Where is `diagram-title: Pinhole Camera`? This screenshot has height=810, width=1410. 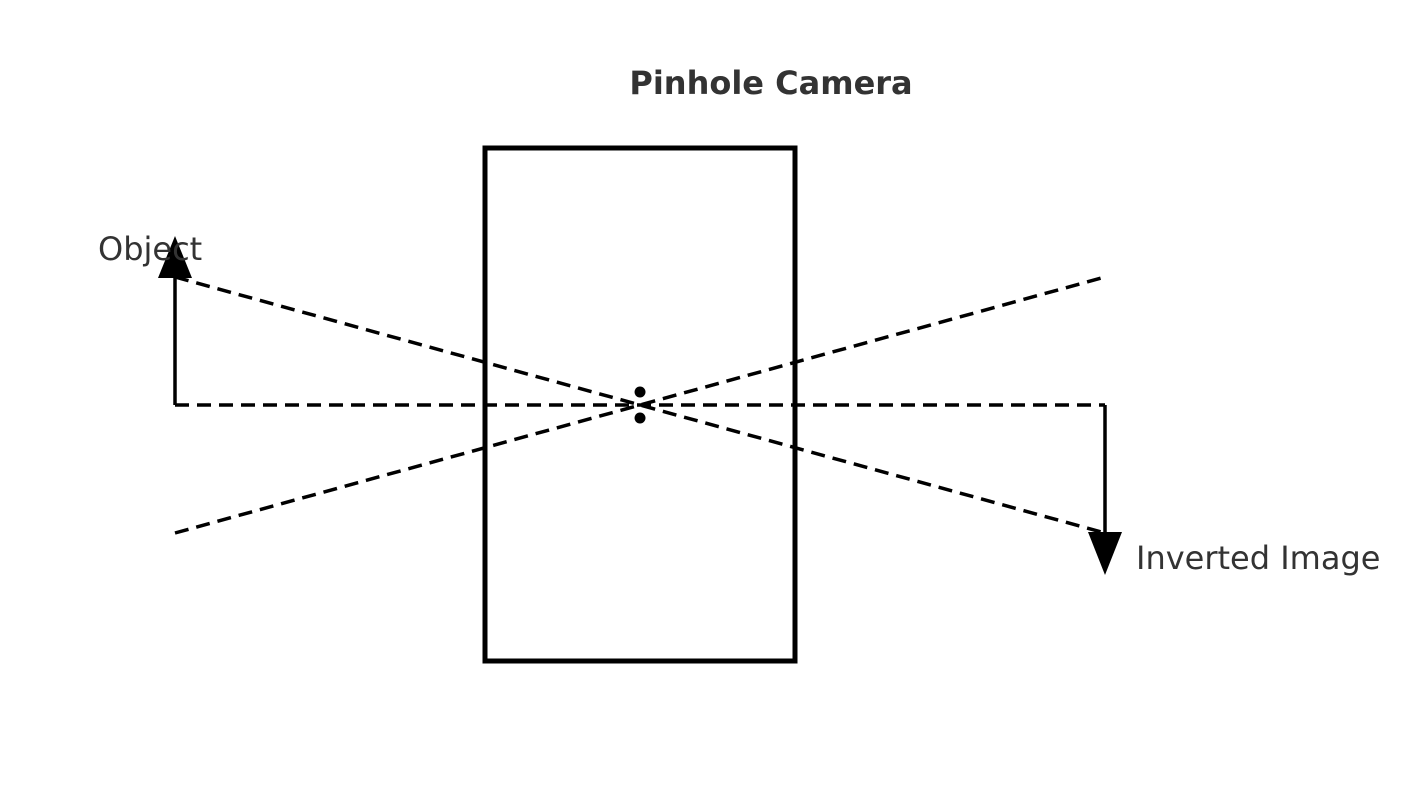
diagram-title: Pinhole Camera is located at coordinates (770, 83).